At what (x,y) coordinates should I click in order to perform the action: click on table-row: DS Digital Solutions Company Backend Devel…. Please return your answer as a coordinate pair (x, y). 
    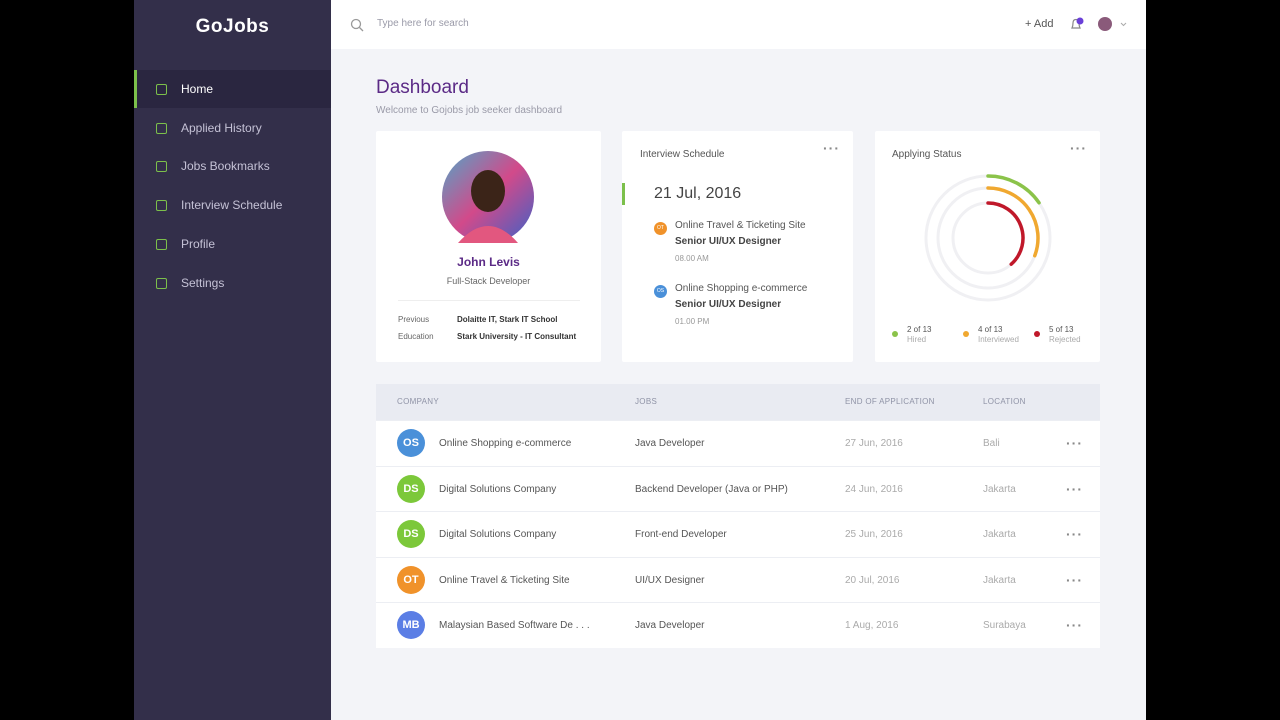
    Looking at the image, I should click on (738, 488).